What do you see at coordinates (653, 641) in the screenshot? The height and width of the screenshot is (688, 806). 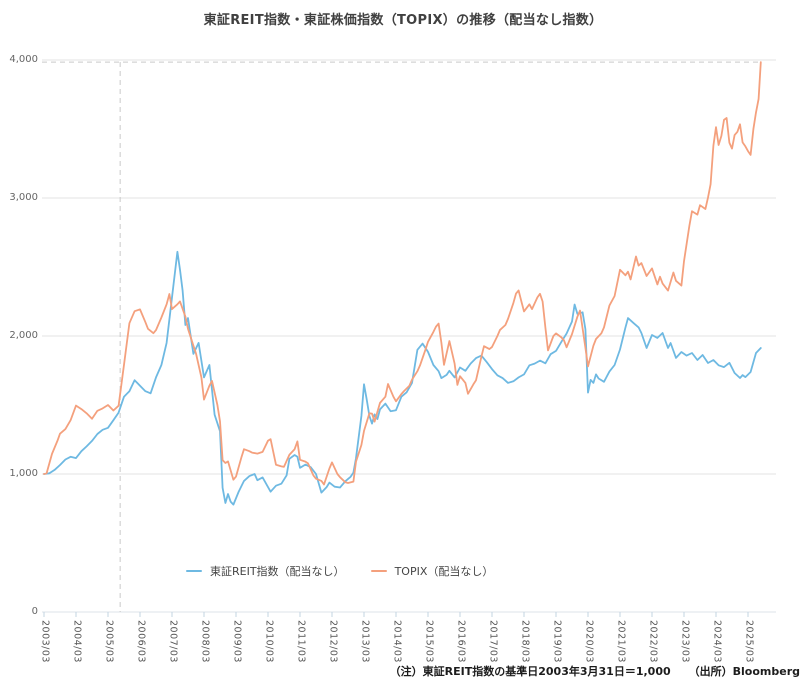 I see `x-tick-label: 2022/03` at bounding box center [653, 641].